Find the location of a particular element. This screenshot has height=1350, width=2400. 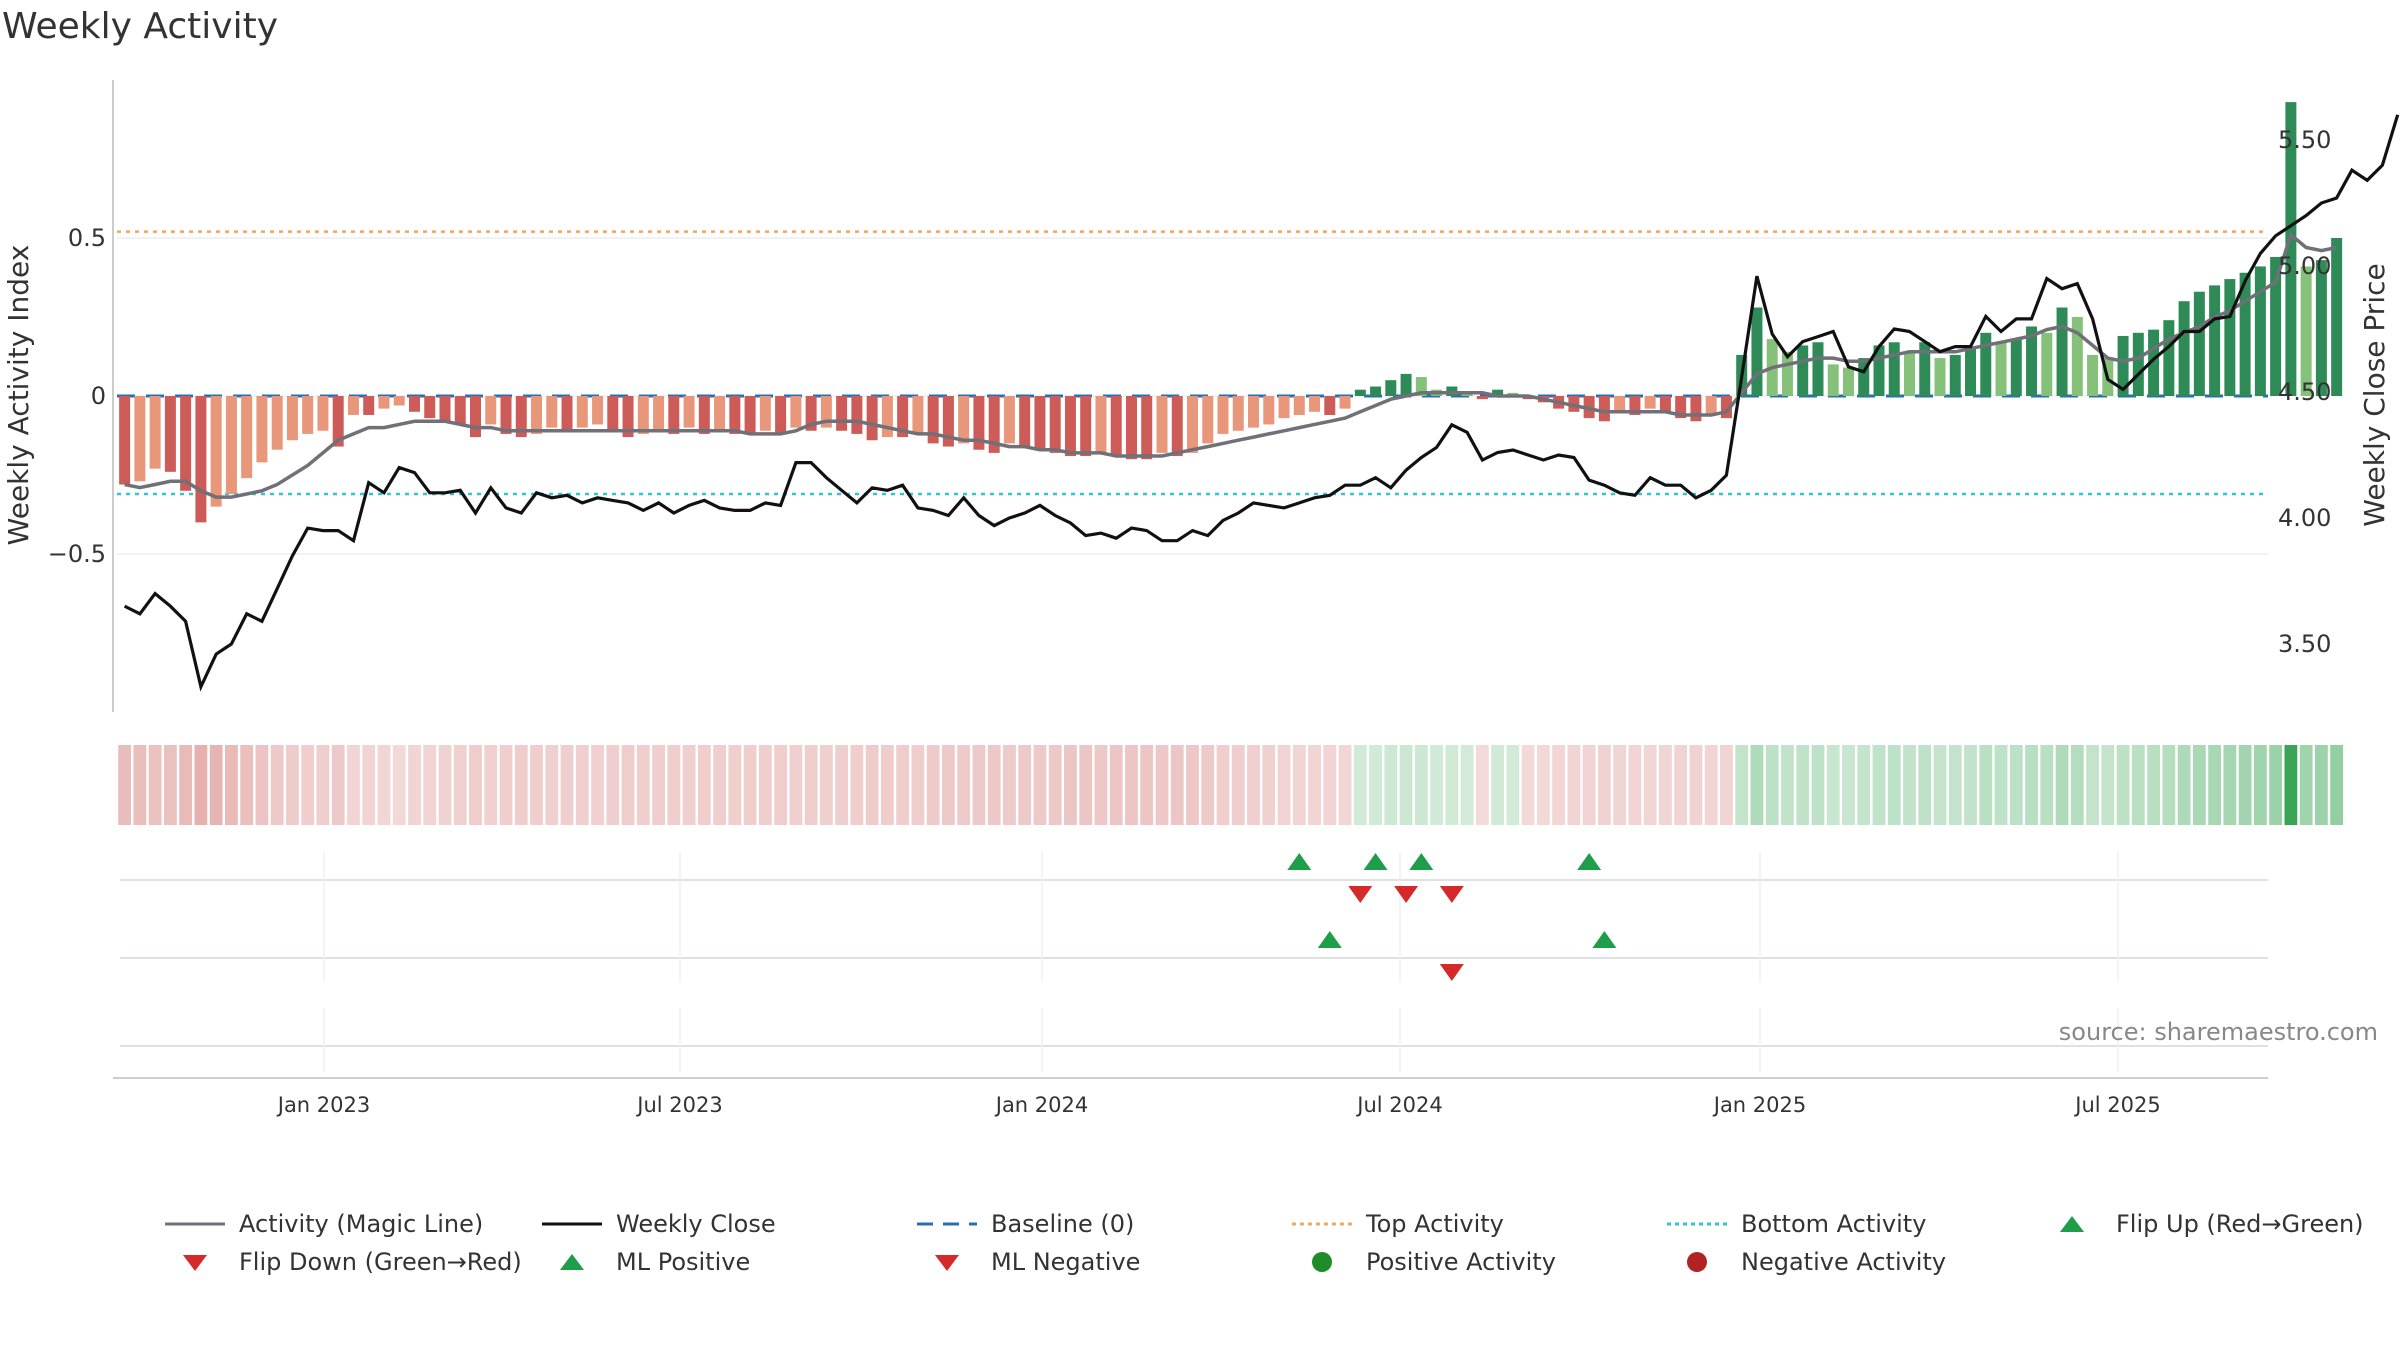

y-right-tick-label: 4.00 is located at coordinates (2304, 518).